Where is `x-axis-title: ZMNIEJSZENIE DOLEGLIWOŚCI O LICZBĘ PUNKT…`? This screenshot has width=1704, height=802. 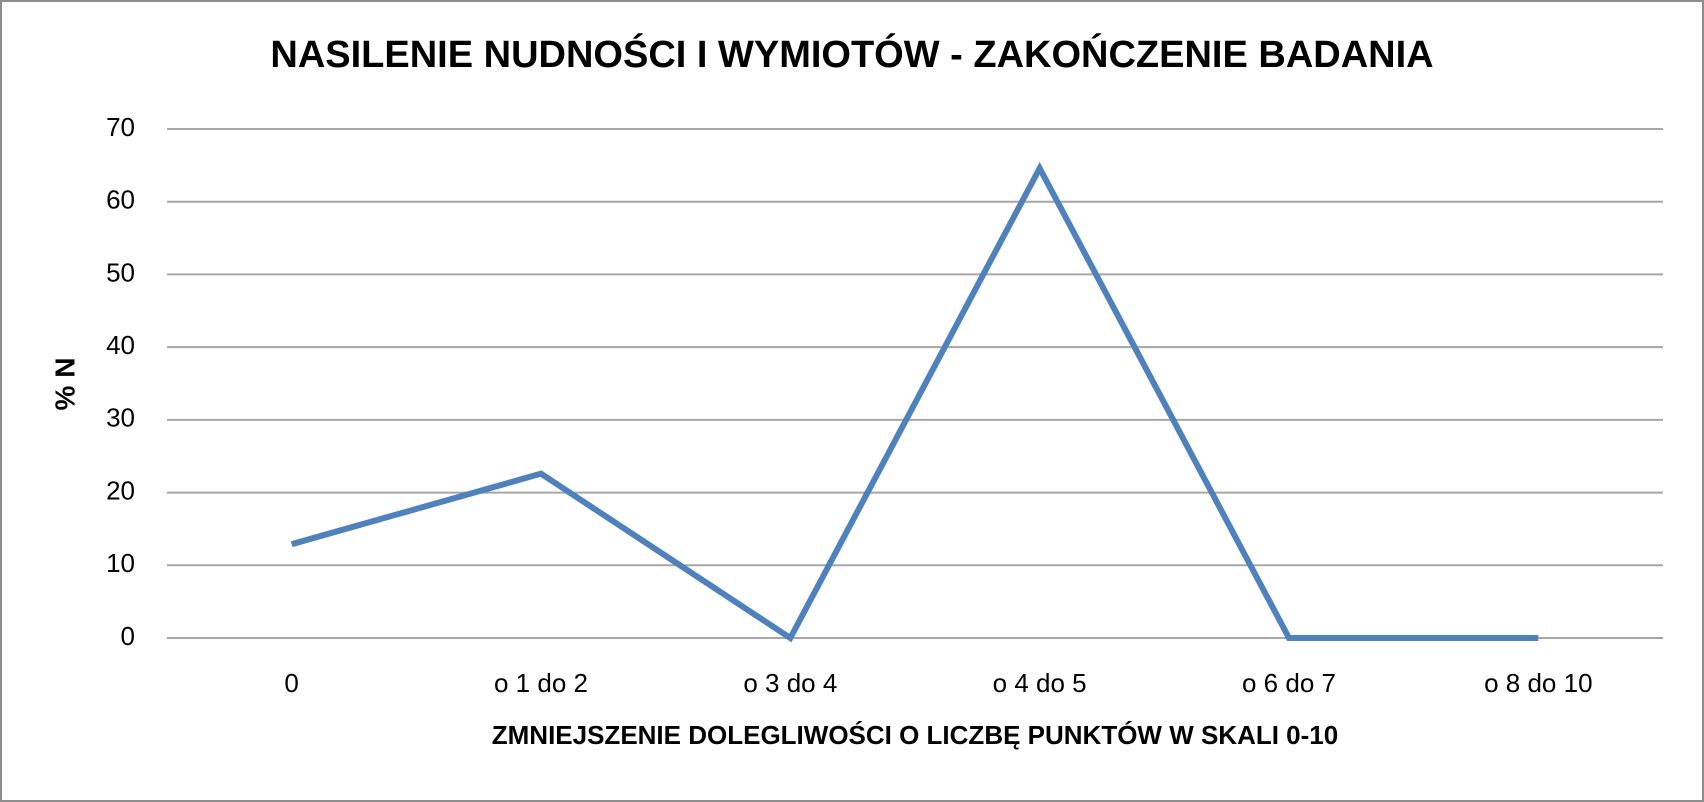
x-axis-title: ZMNIEJSZENIE DOLEGLIWOŚCI O LICZBĘ PUNKT… is located at coordinates (915, 735).